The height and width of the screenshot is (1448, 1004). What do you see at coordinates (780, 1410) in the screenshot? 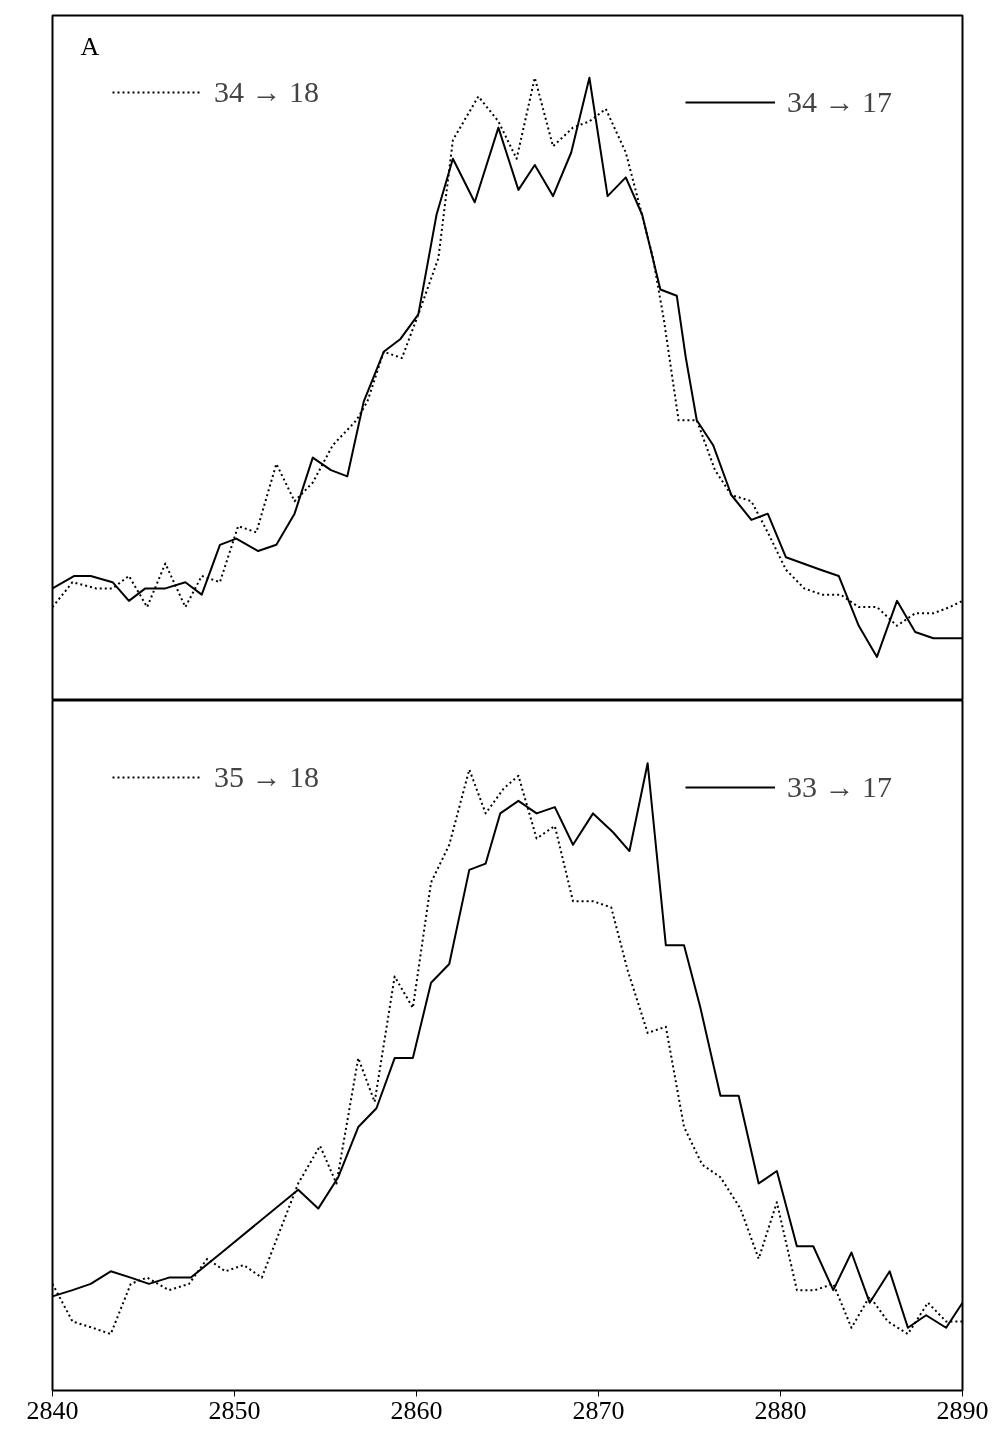
I see `x-tick-label: 2880` at bounding box center [780, 1410].